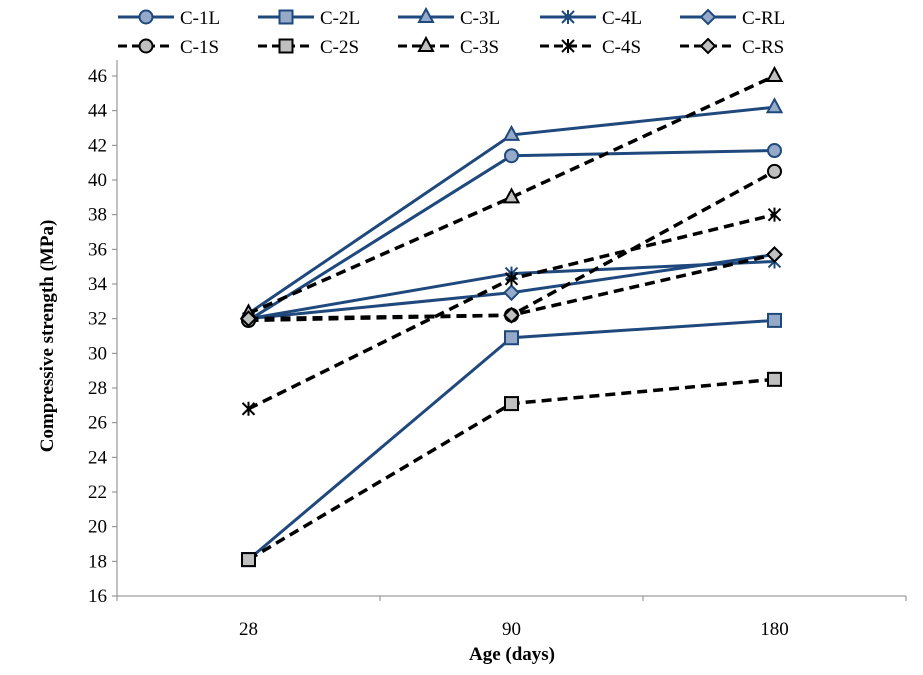 This screenshot has height=675, width=923. Describe the element at coordinates (97, 249) in the screenshot. I see `y-tick-label: 36` at that location.